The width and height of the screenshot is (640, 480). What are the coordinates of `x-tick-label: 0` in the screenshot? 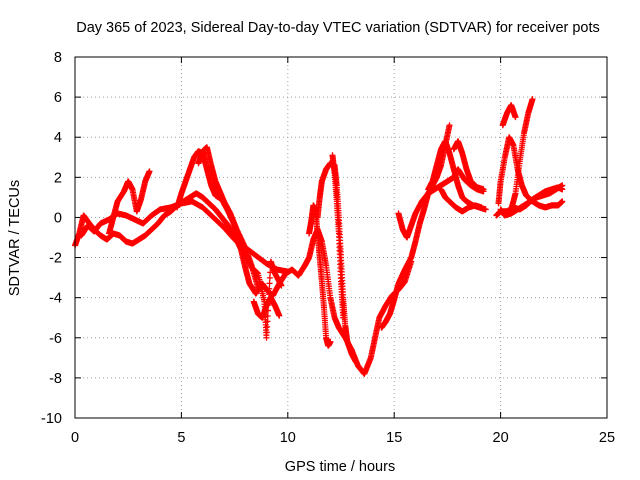 It's located at (75, 438).